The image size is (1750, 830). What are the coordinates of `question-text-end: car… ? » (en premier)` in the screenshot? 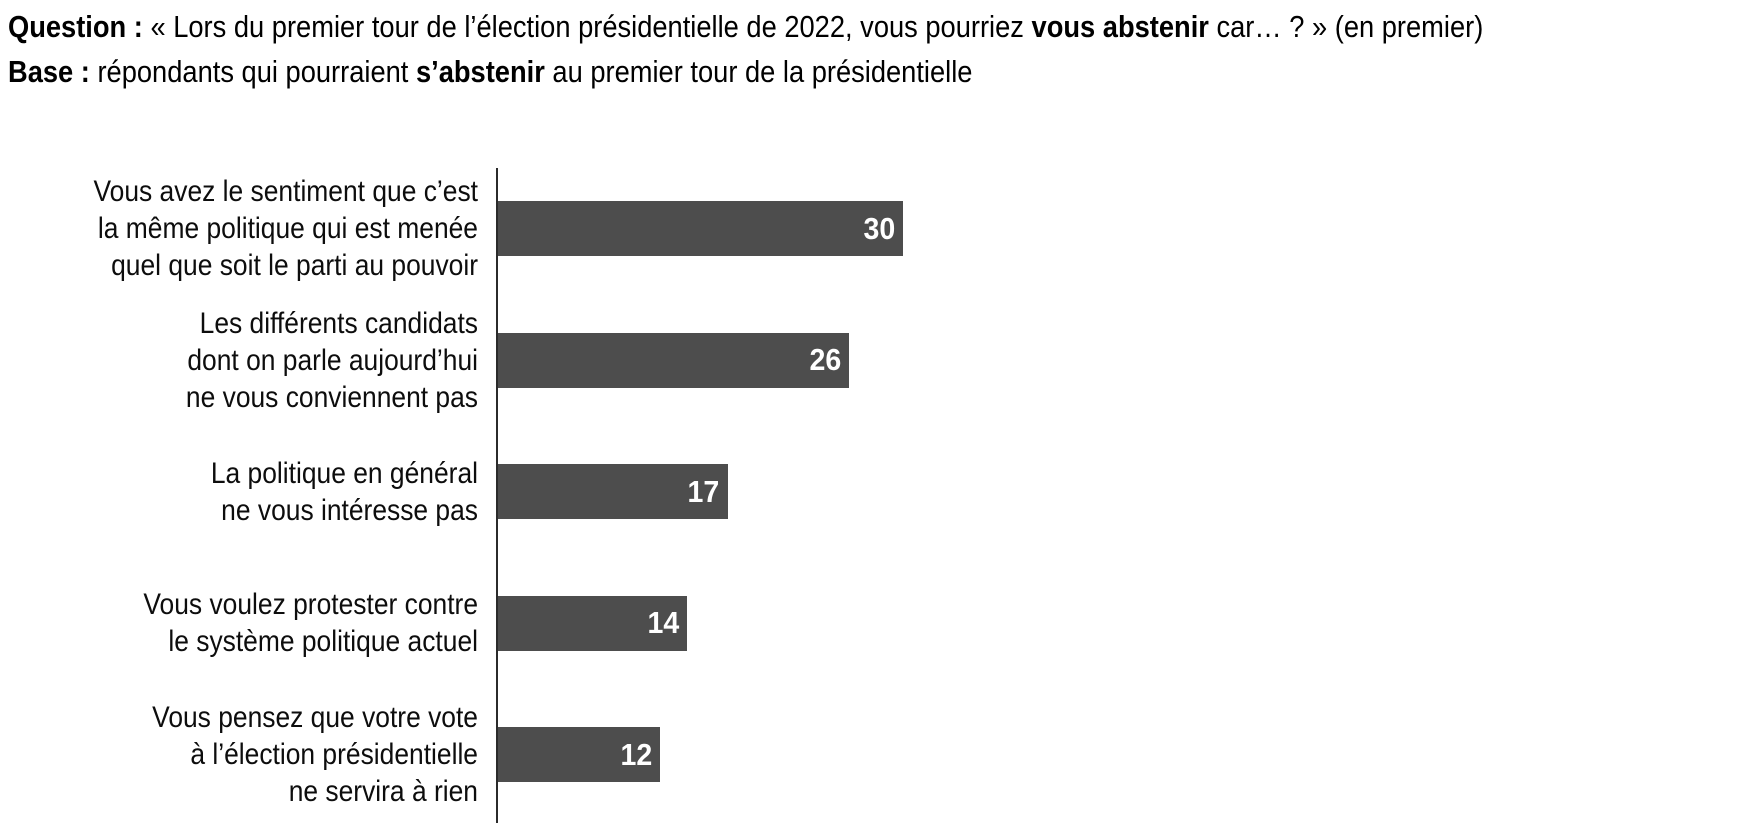 It's located at (1346, 26).